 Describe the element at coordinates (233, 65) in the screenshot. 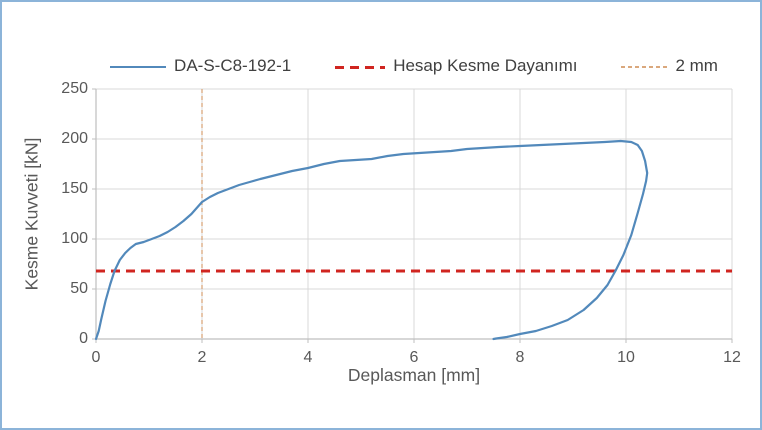

I see `legend-label-series: DA-S-C8-192-1` at that location.